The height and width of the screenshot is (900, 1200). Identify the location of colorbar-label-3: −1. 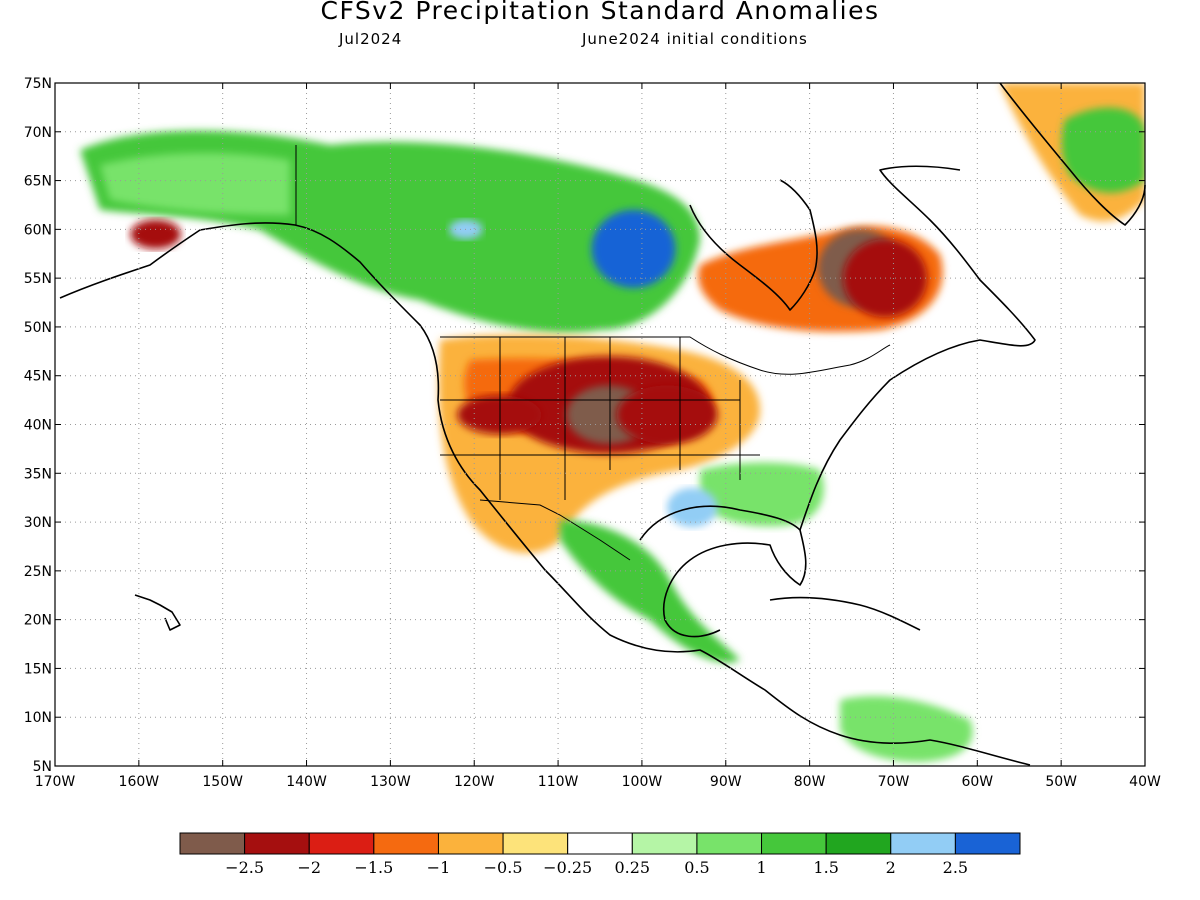
(439, 867).